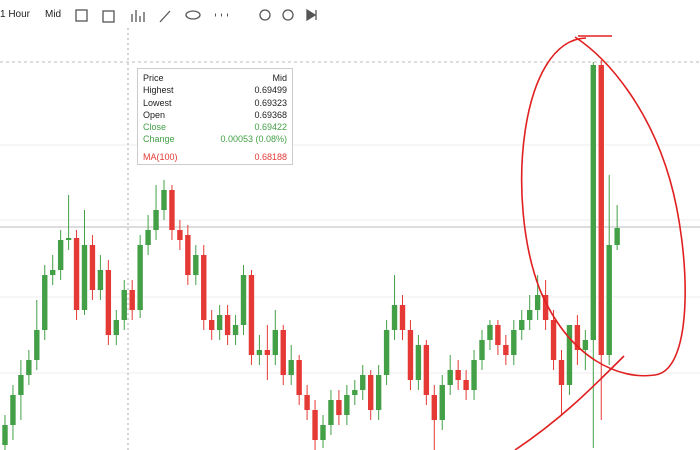 The width and height of the screenshot is (700, 450). Describe the element at coordinates (215, 140) in the screenshot. I see `tooltip-row: Change 0.00053 (0.08%)` at that location.